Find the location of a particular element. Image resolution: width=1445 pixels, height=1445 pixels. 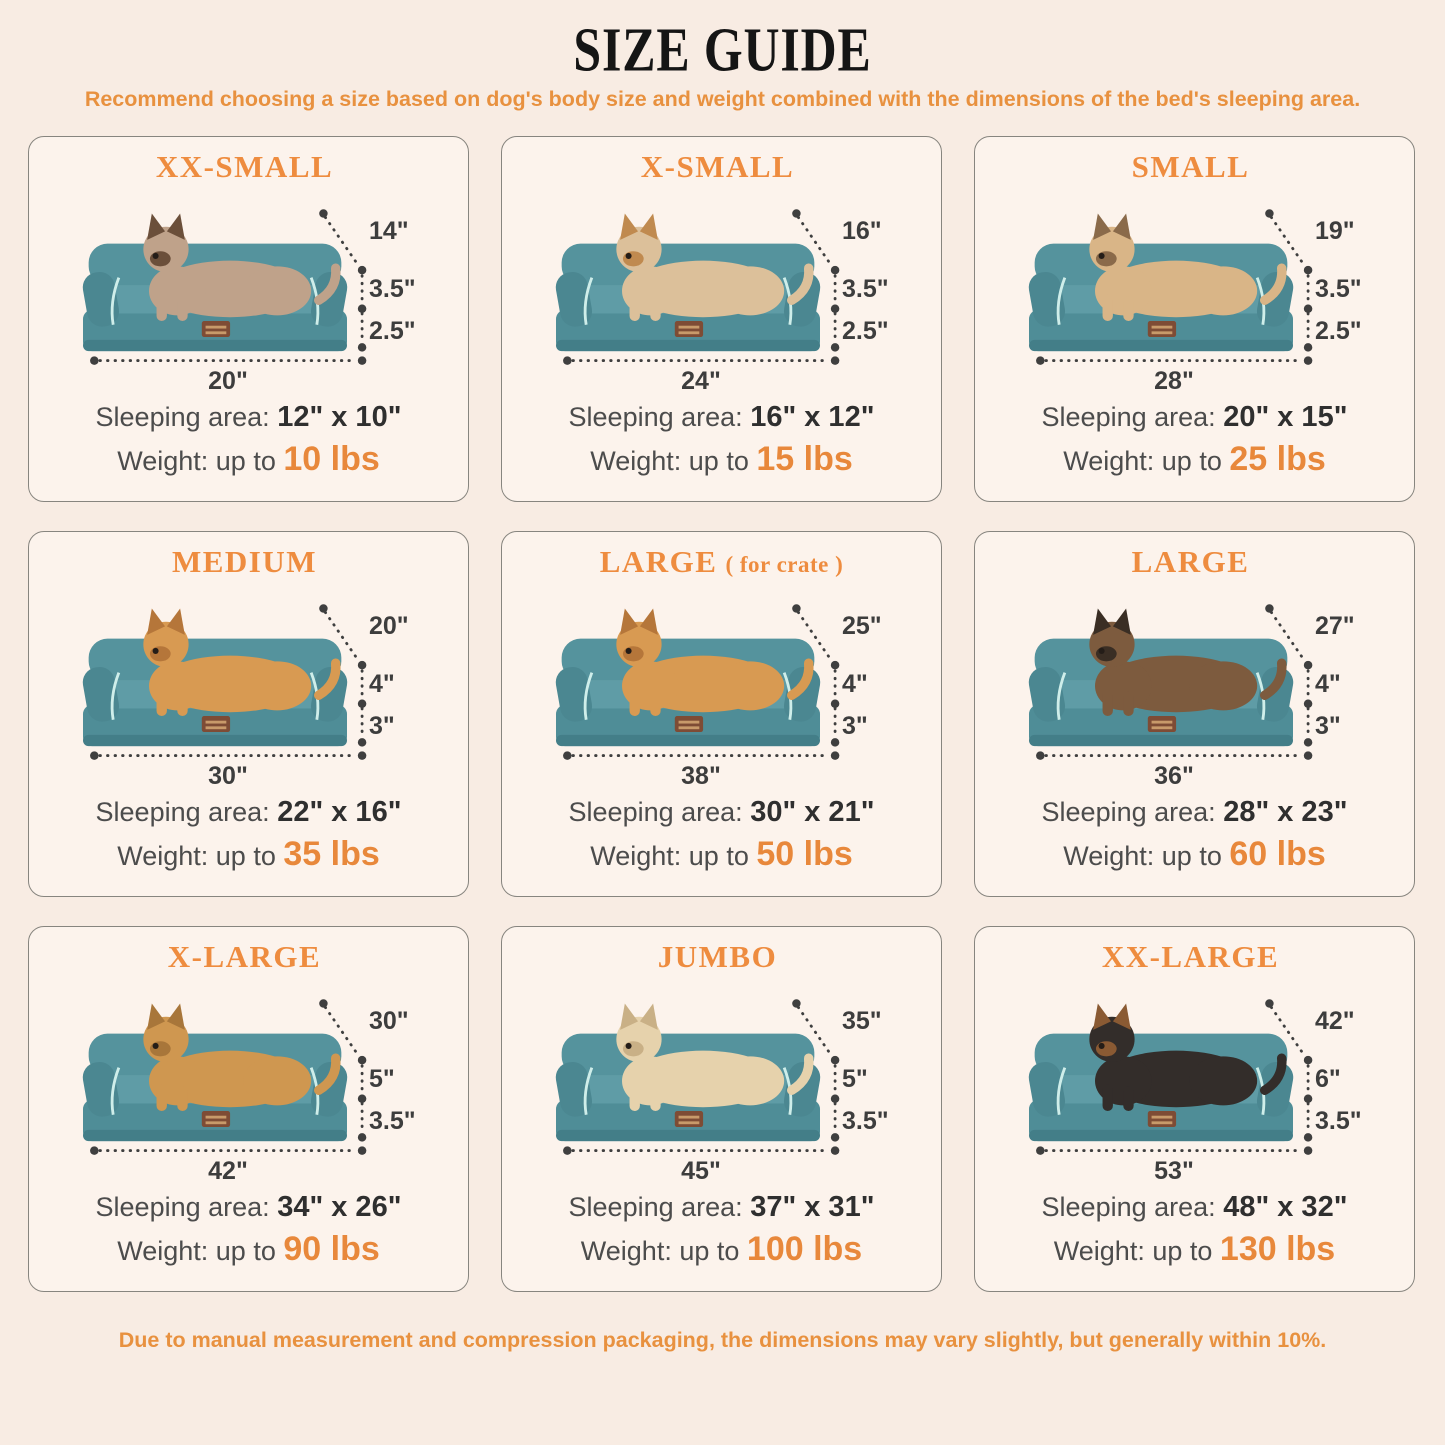

dim-width-label: 36" is located at coordinates (1174, 776).